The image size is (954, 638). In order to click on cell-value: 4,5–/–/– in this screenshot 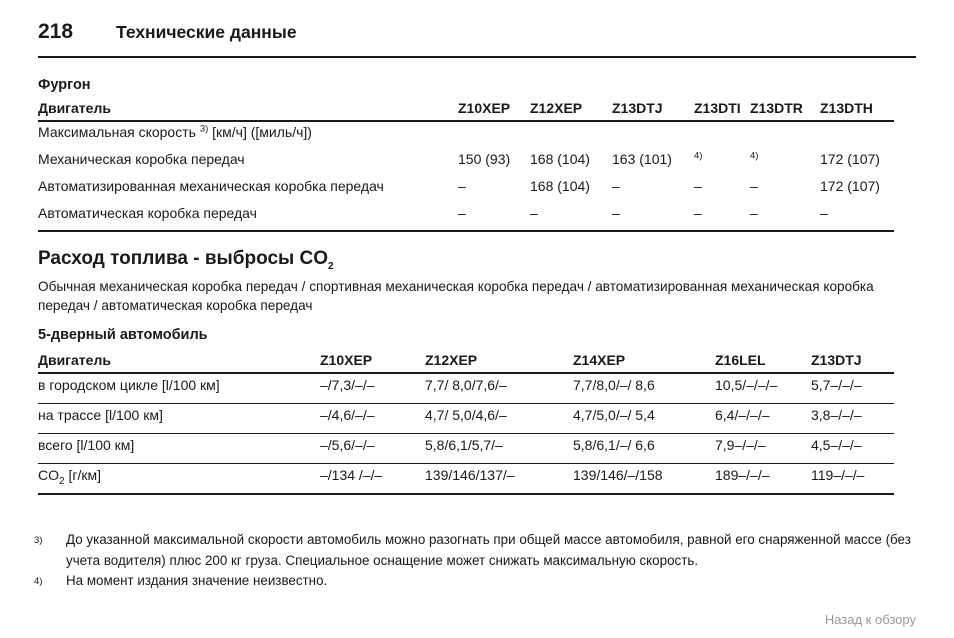, I will do `click(836, 445)`.